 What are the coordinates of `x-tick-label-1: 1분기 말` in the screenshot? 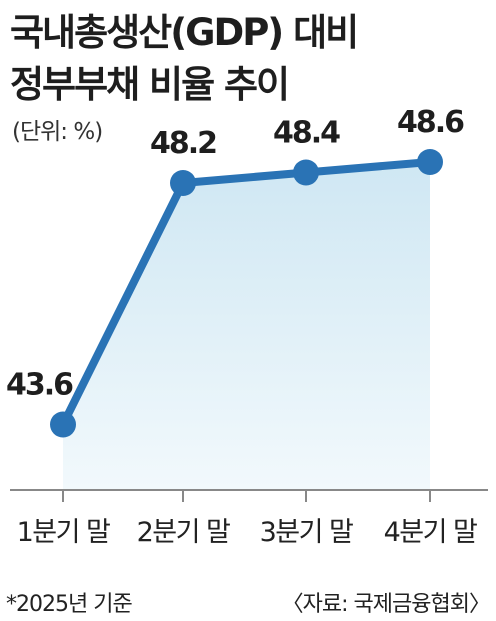 It's located at (63, 532).